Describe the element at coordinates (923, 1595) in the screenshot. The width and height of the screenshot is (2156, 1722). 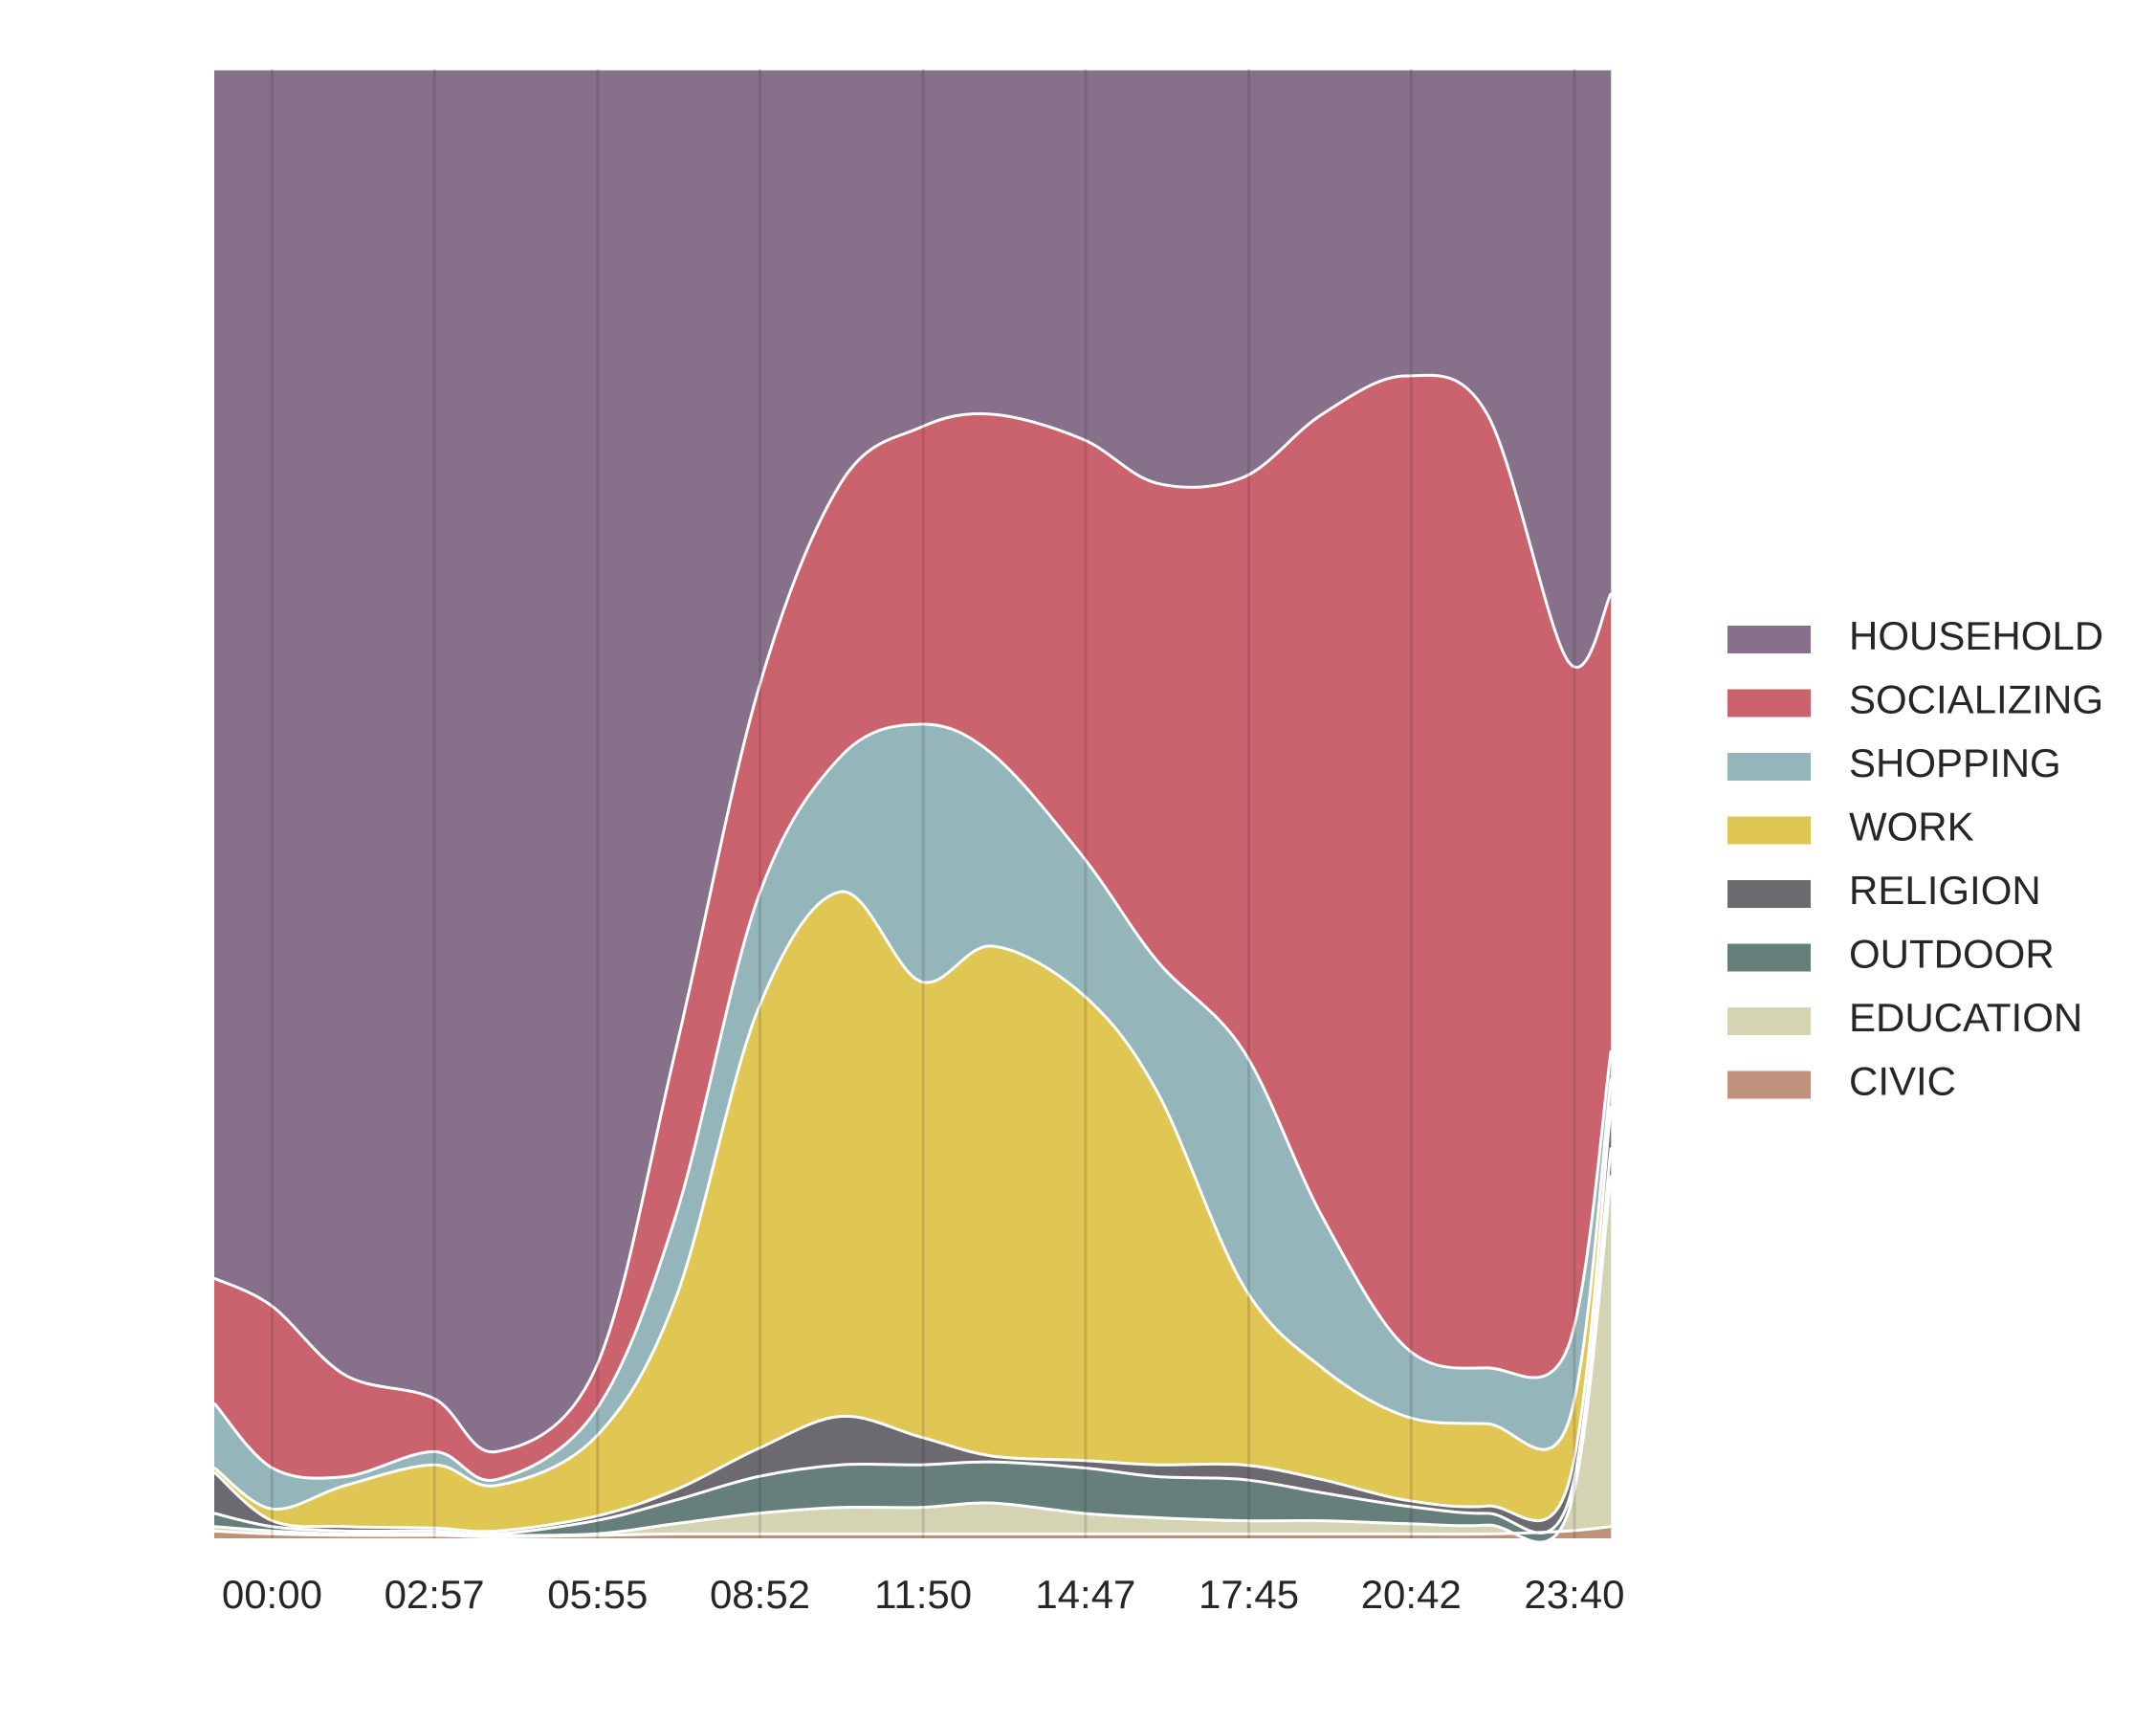
I see `x-tick-label: 11:50` at that location.